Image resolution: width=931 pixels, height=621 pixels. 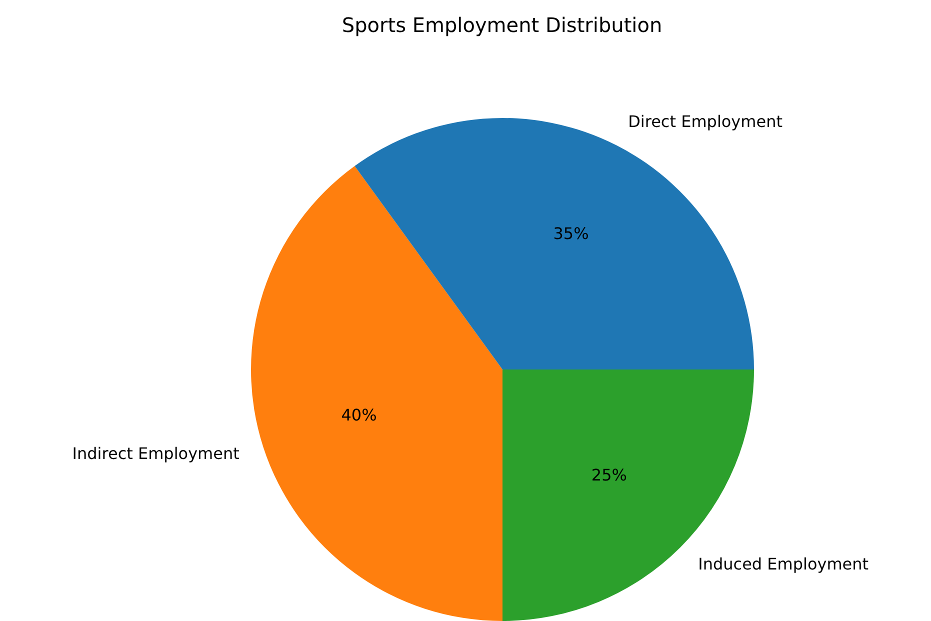 I want to click on data-label: 40%, so click(x=359, y=414).